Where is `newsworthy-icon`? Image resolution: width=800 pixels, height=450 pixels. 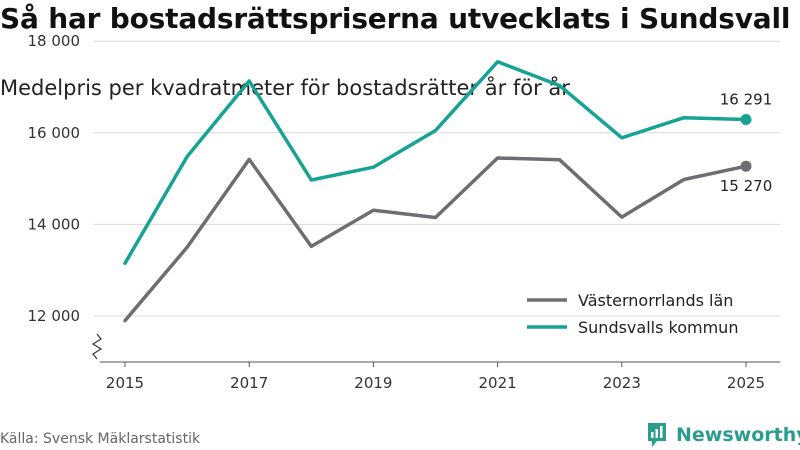 newsworthy-icon is located at coordinates (657, 435).